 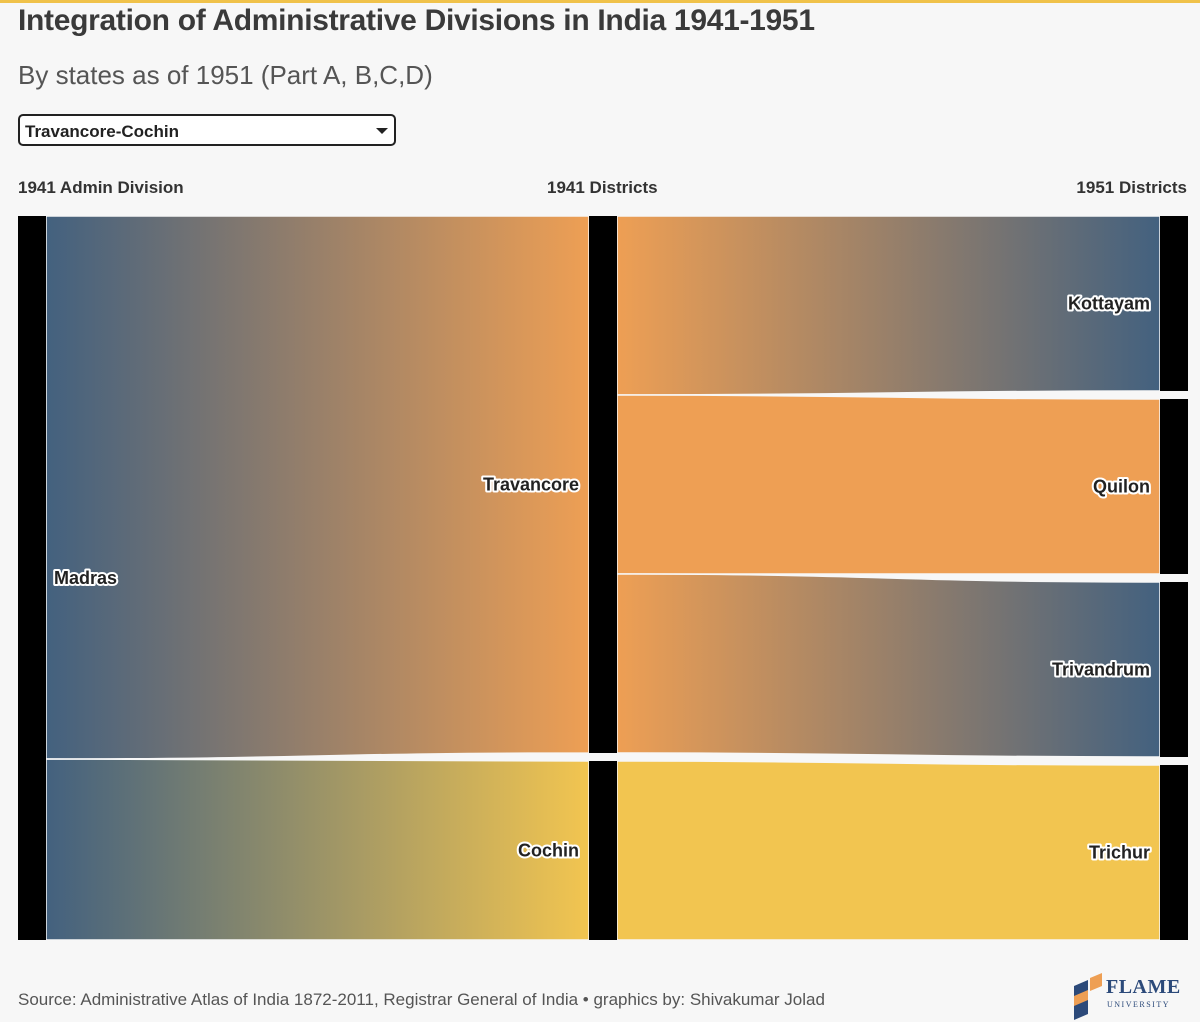 I want to click on node-label-trichur: Trichur, so click(x=1119, y=853).